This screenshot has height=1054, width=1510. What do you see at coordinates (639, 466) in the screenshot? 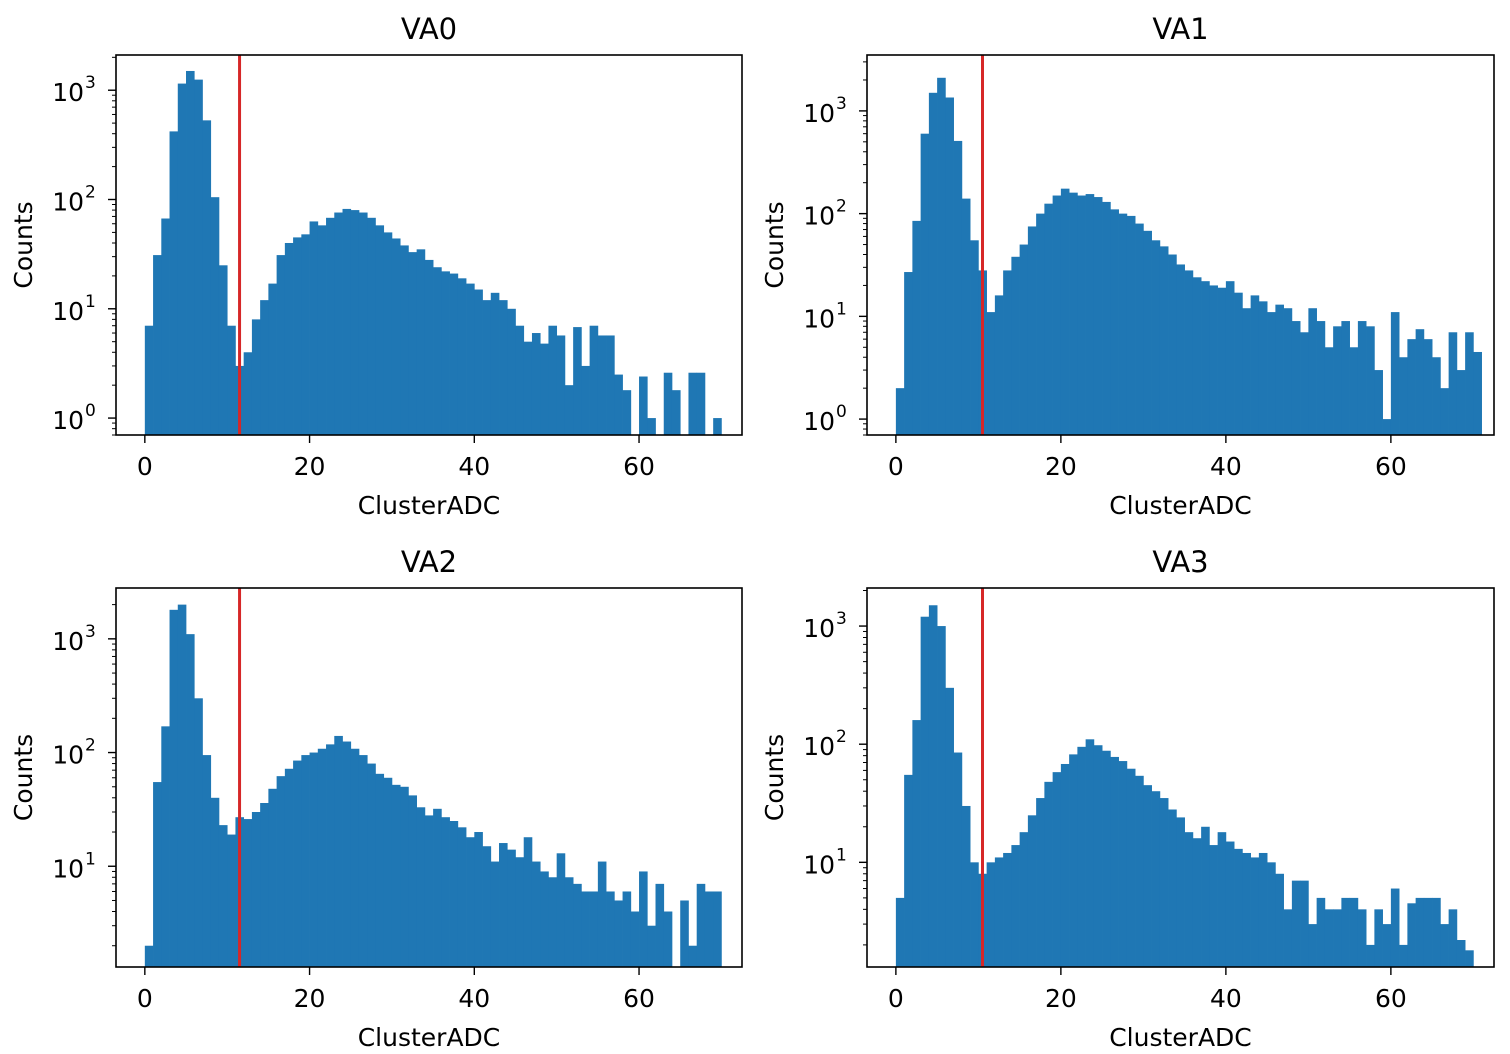
I see `x-tick-label: 60` at bounding box center [639, 466].